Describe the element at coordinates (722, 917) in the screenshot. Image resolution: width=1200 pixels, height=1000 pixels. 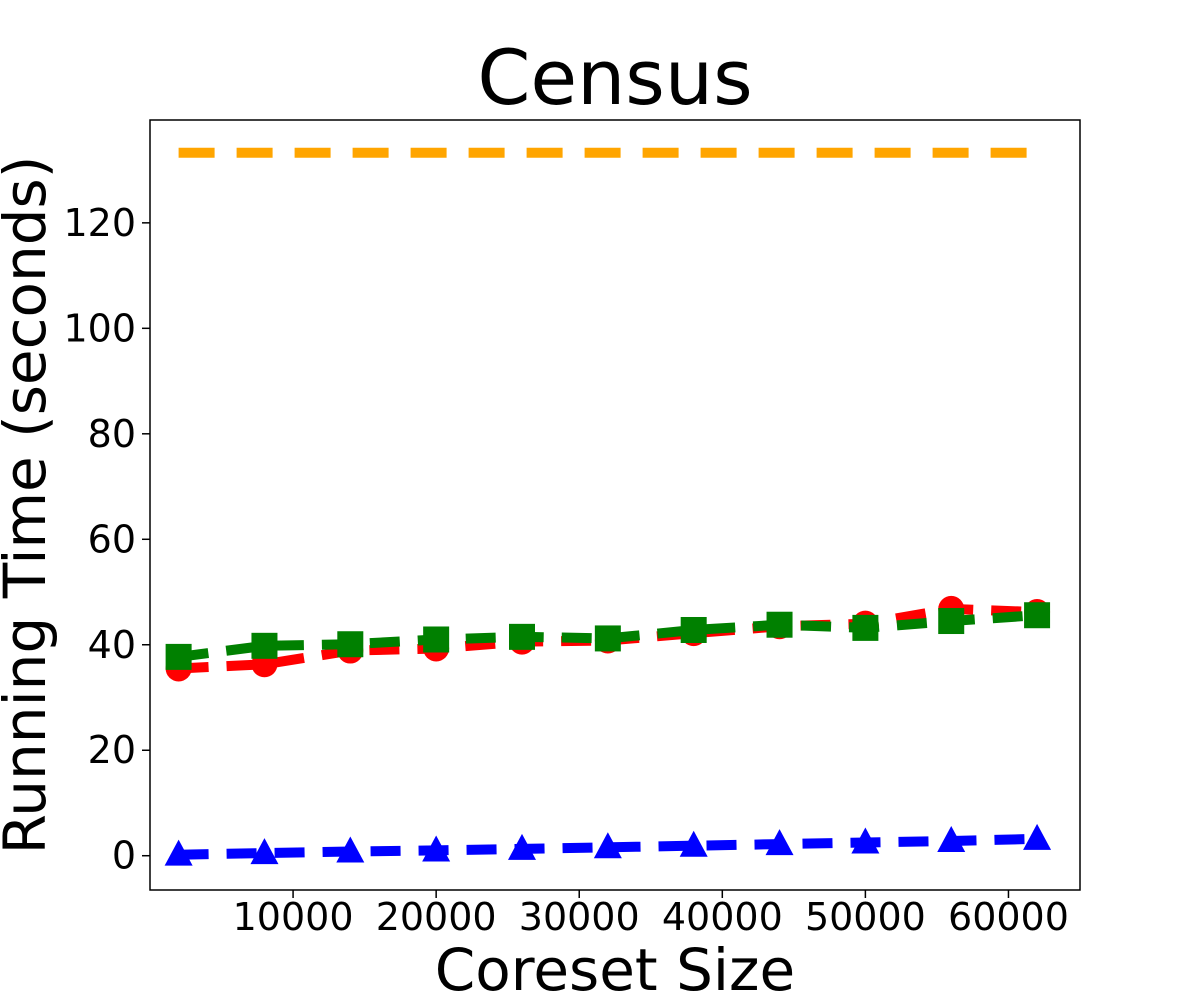
I see `x-tick-label: 40000` at that location.